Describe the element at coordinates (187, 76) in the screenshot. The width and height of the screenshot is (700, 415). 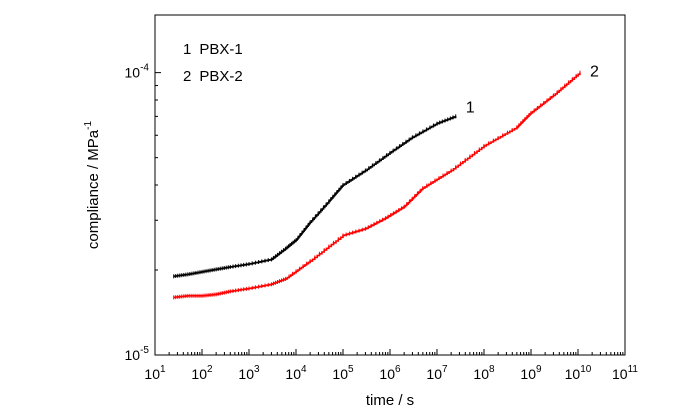
I see `legend-entry-2-number: 2` at that location.